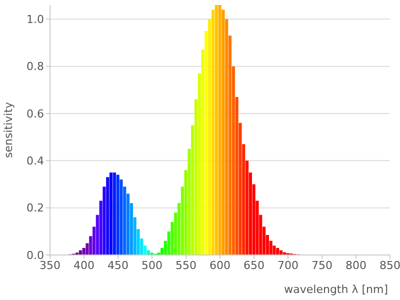 The image size is (400, 300). What do you see at coordinates (152, 265) in the screenshot?
I see `x-tick-label: 500` at bounding box center [152, 265].